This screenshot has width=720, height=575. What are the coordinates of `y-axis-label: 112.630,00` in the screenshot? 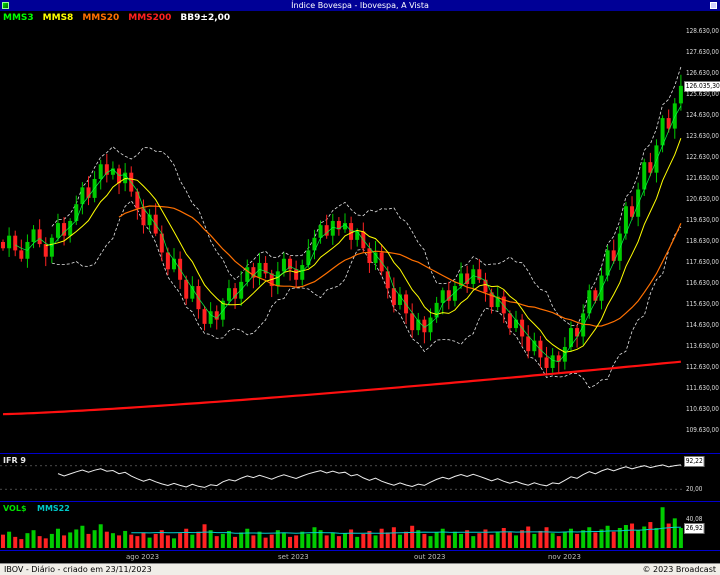 It's located at (702, 367).